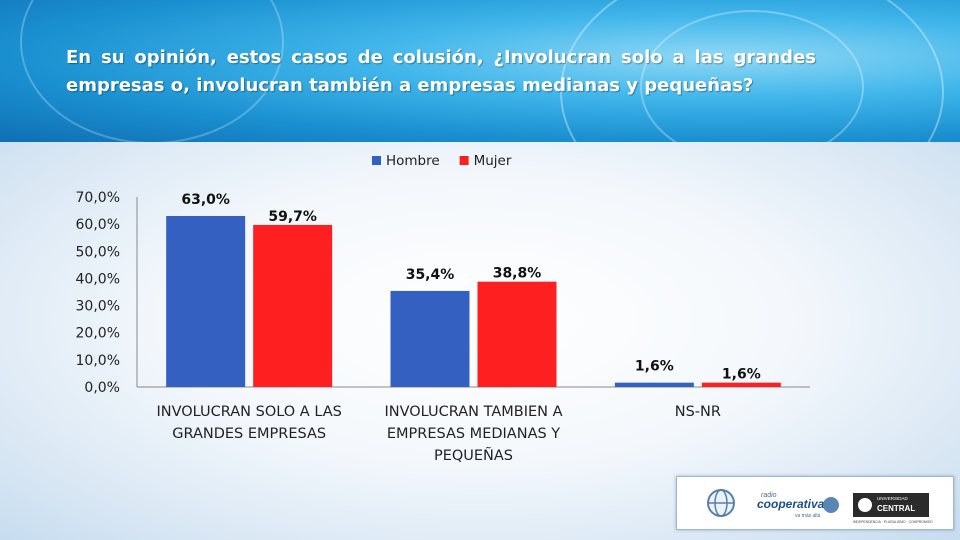  Describe the element at coordinates (464, 160) in the screenshot. I see `legend-swatch-mujer` at that location.